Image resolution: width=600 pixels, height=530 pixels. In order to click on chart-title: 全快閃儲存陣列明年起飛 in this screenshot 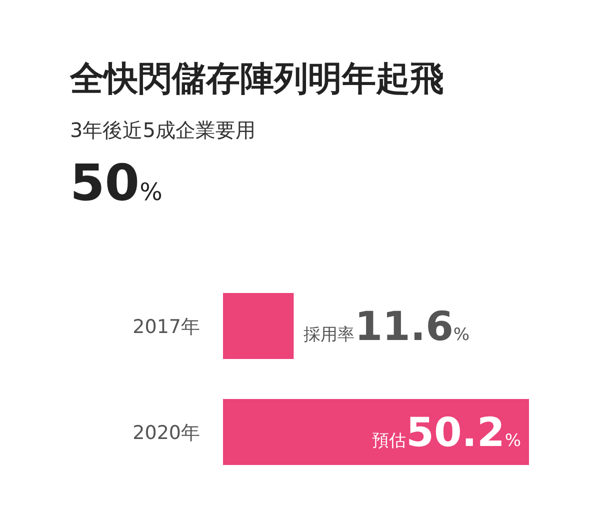, I will do `click(256, 79)`.